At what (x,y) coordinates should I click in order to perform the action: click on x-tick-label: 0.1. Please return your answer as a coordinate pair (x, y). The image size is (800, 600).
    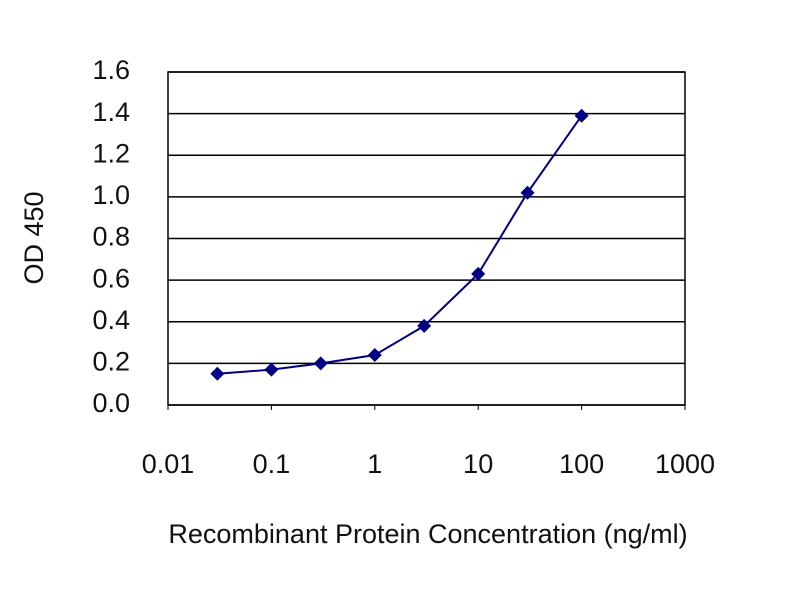
    Looking at the image, I should click on (272, 464).